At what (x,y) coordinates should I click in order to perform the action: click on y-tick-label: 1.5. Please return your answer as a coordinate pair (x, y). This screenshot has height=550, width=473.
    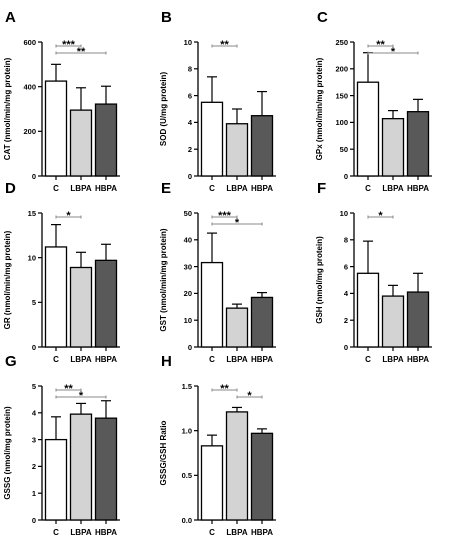
    Looking at the image, I should click on (187, 386).